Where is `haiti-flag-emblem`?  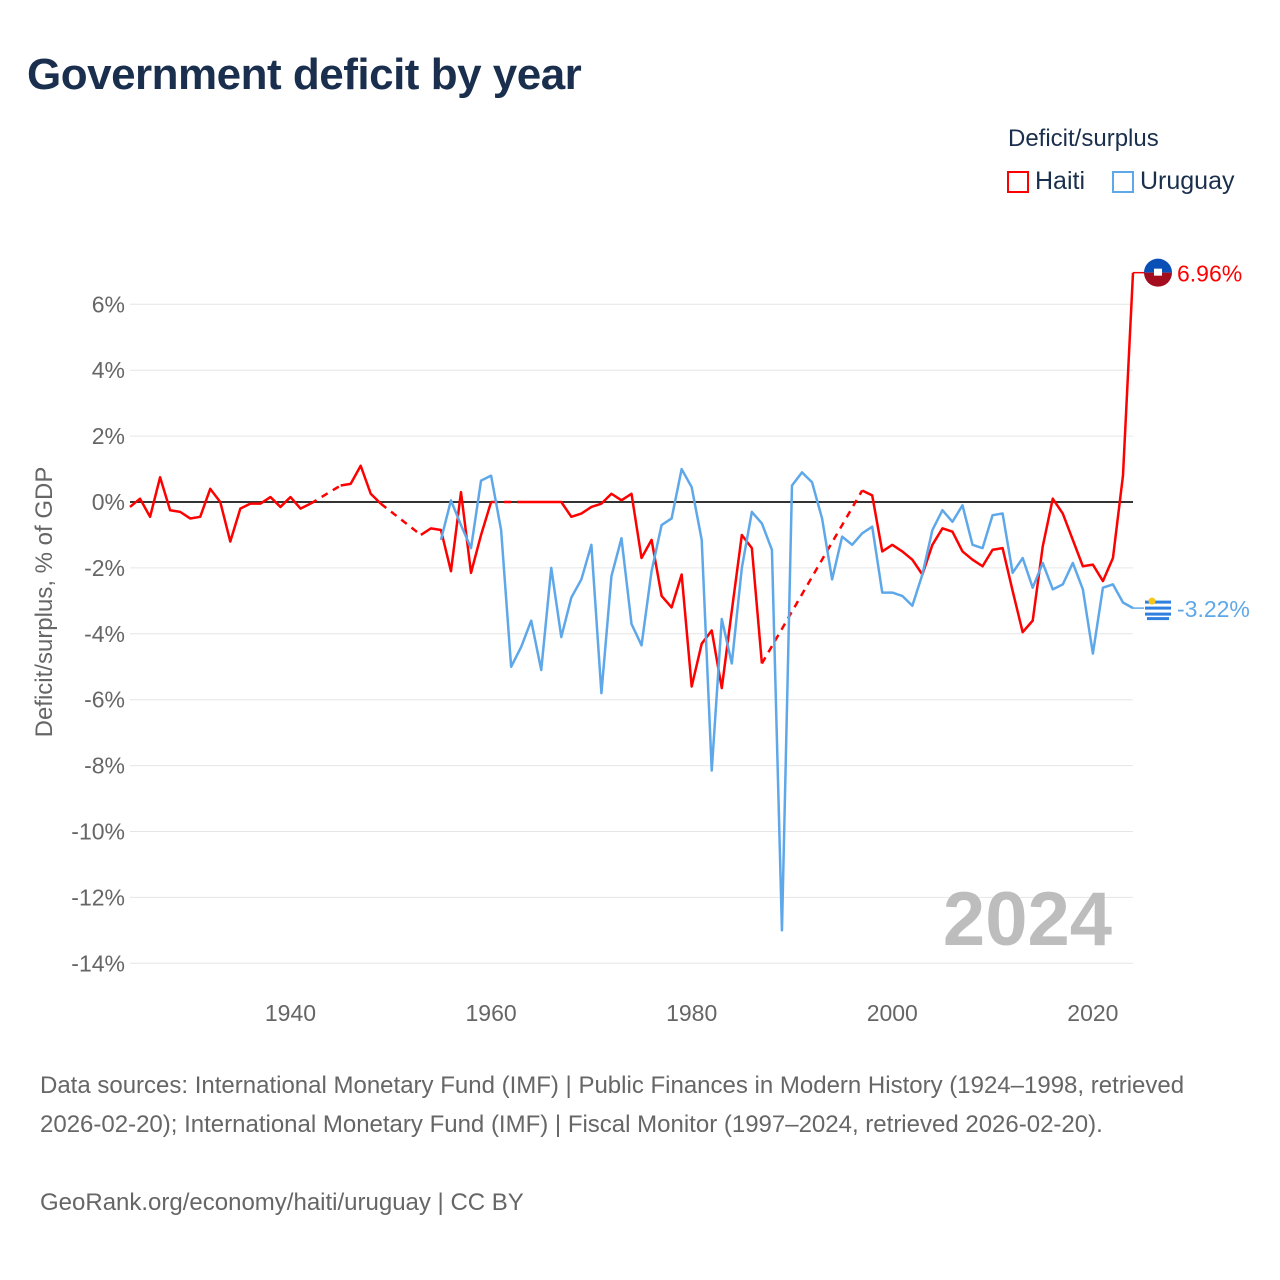
haiti-flag-emblem is located at coordinates (1158, 272).